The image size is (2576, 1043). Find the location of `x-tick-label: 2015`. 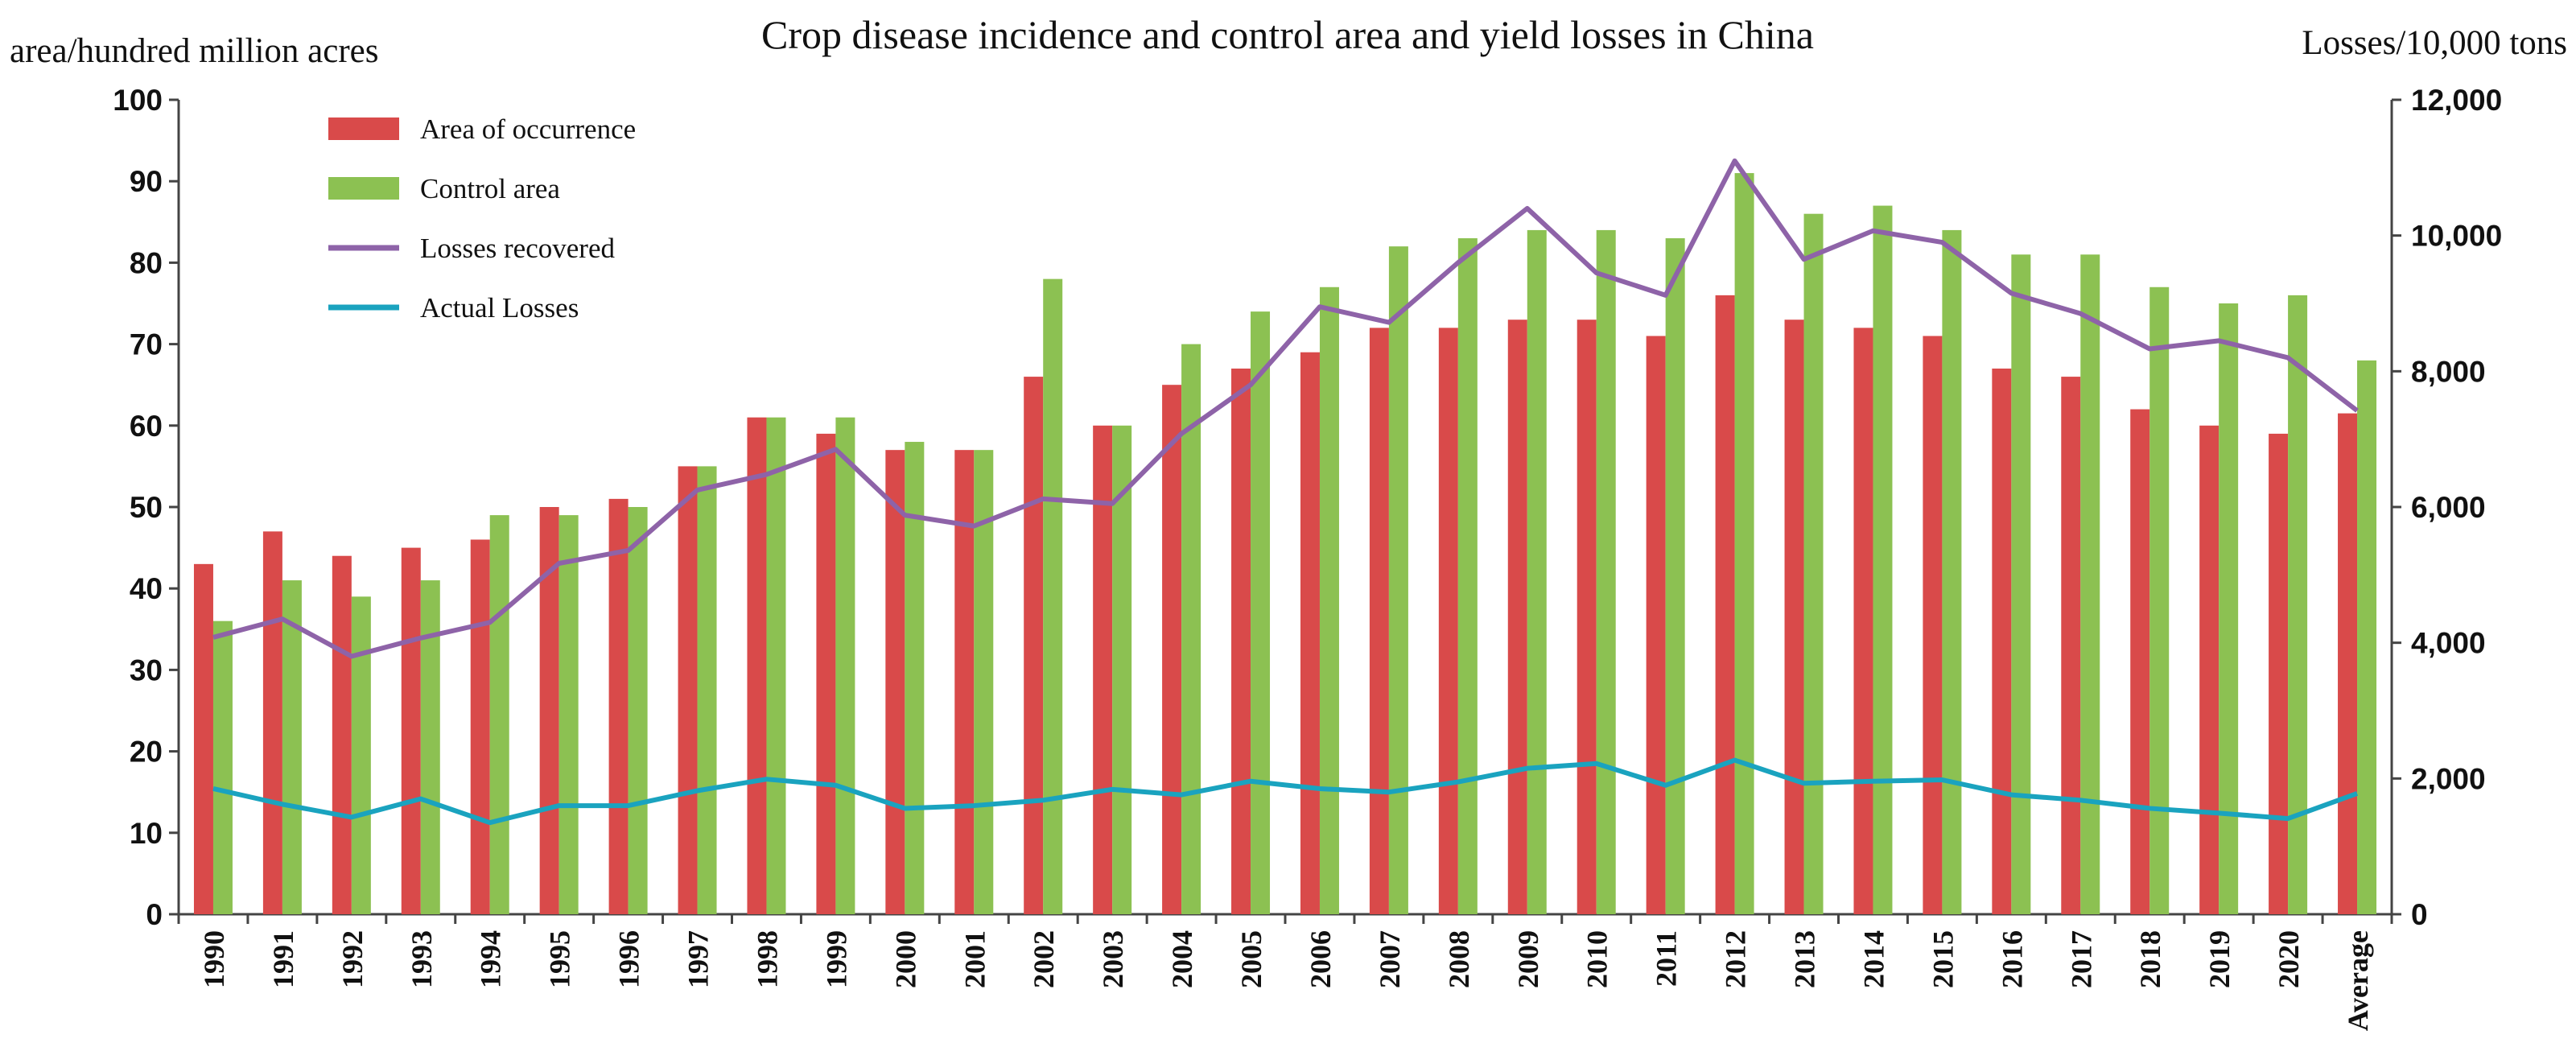

x-tick-label: 2015 is located at coordinates (1943, 959).